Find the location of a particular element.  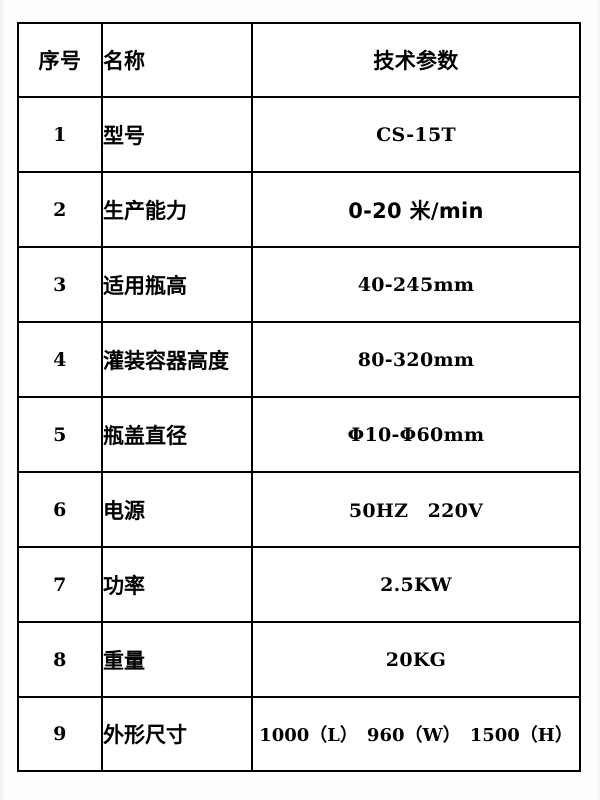

table-row: 3 适用瓶高 40-245mm is located at coordinates (299, 284).